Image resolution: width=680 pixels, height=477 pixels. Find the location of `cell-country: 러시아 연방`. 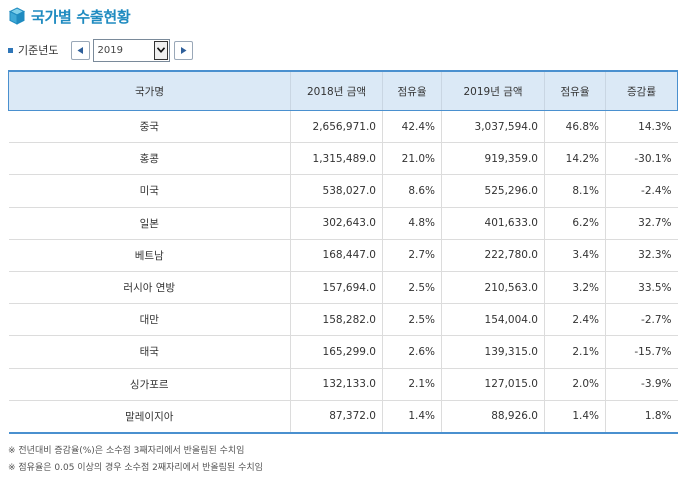

cell-country: 러시아 연방 is located at coordinates (149, 288).